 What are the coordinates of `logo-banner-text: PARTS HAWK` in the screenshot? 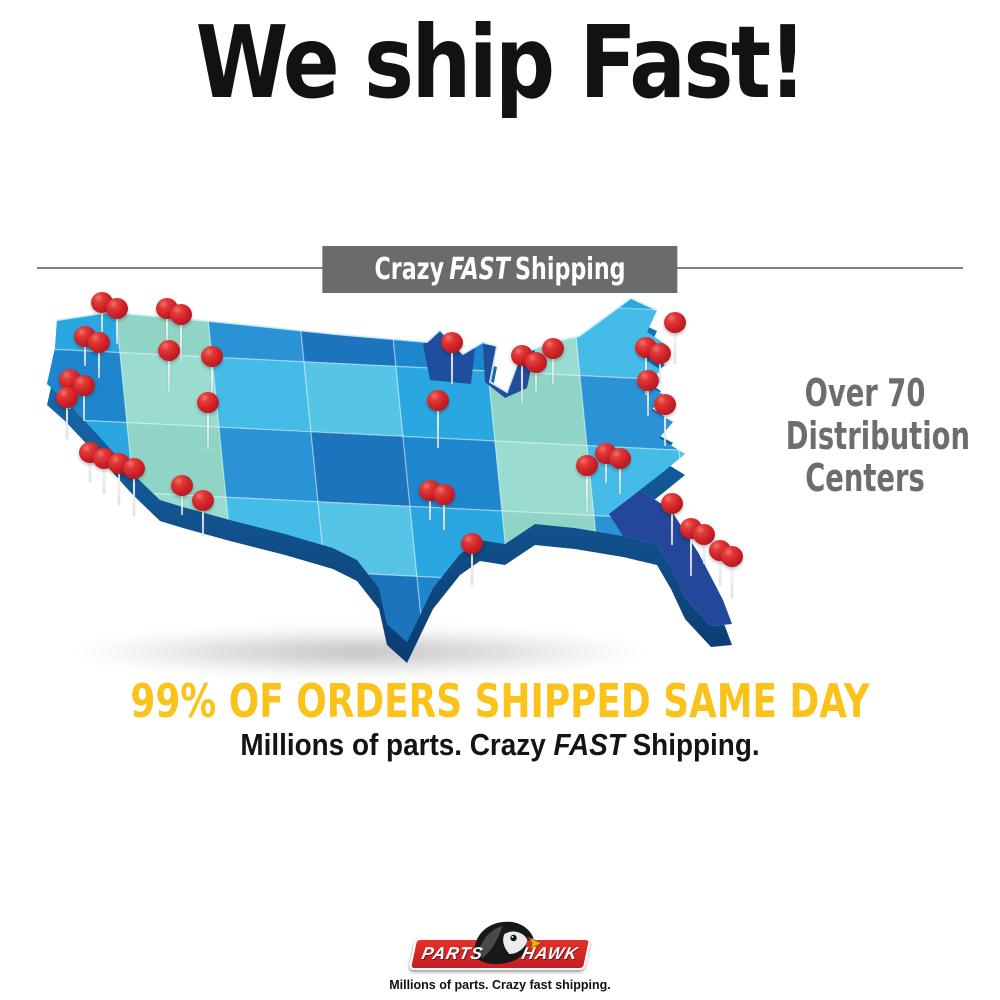 It's located at (500, 954).